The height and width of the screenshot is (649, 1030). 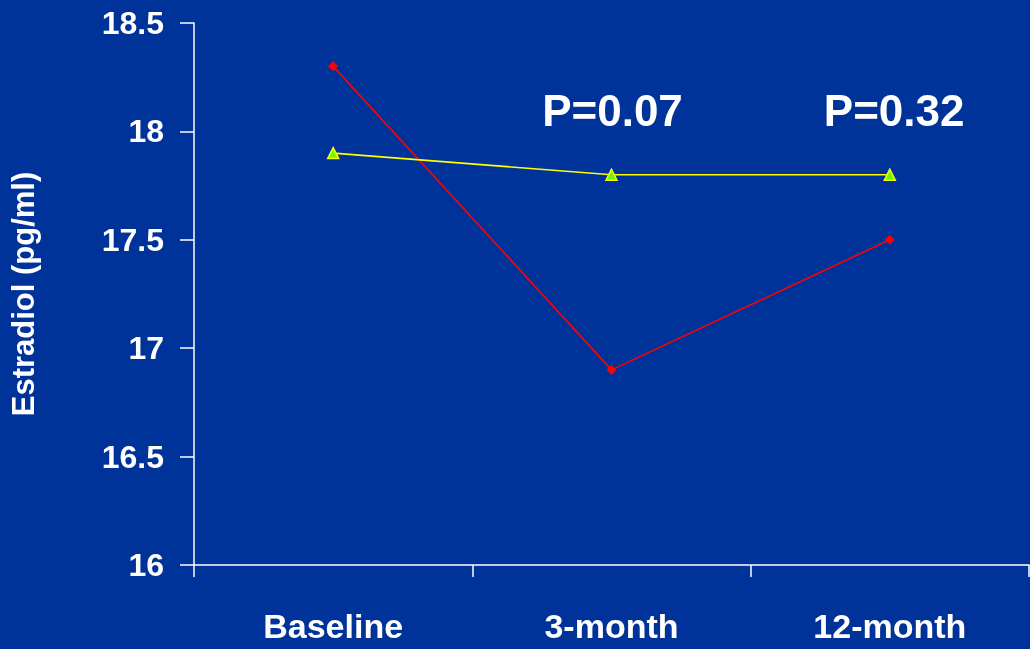 I want to click on y-tick-label: 18, so click(x=146, y=131).